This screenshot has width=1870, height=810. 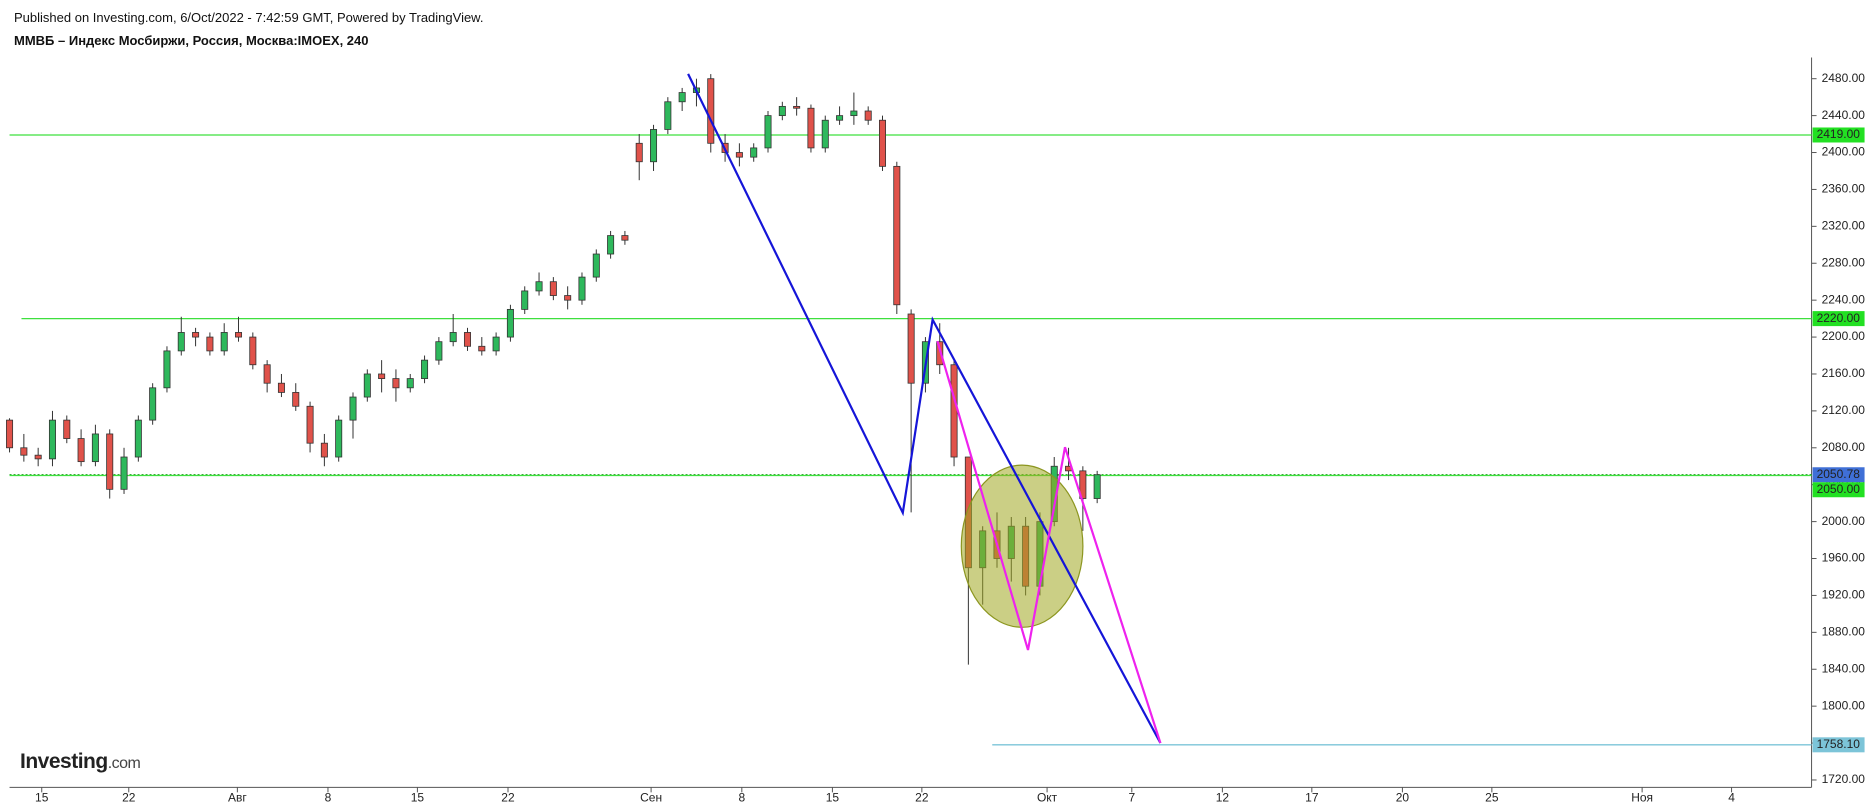 I want to click on x-tick-label: Окт, so click(x=1047, y=798).